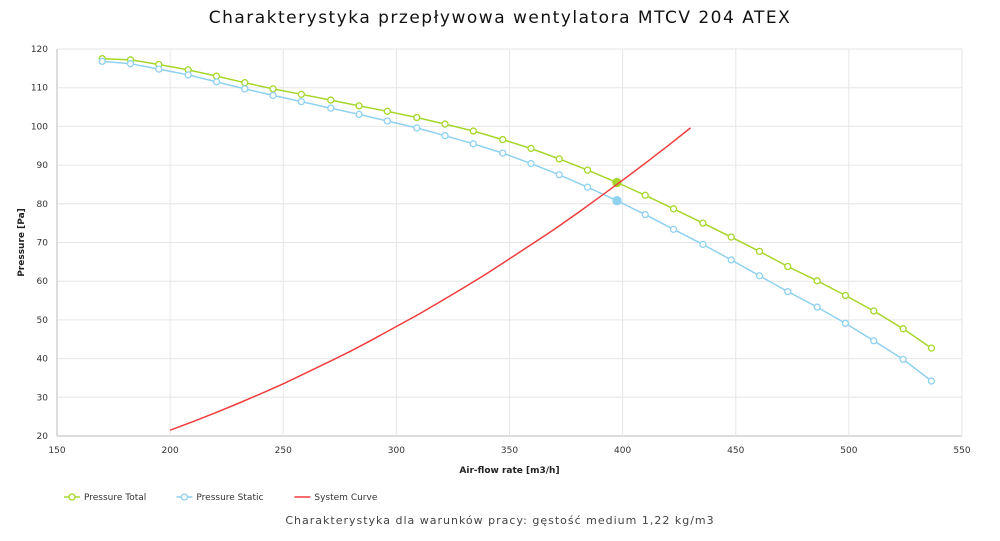  I want to click on y-tick-label: 50, so click(43, 321).